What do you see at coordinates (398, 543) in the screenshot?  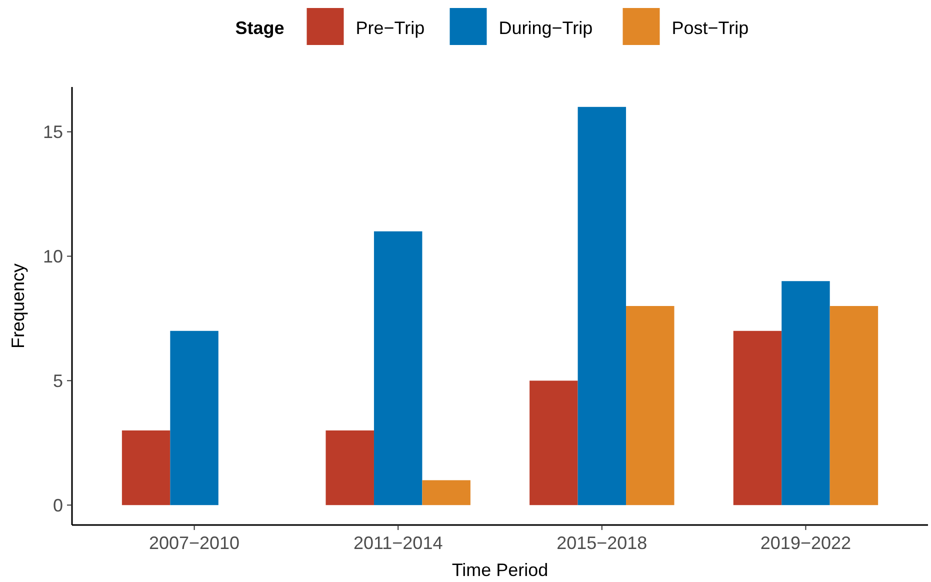 I see `x-tick-label: 2011−2014` at bounding box center [398, 543].